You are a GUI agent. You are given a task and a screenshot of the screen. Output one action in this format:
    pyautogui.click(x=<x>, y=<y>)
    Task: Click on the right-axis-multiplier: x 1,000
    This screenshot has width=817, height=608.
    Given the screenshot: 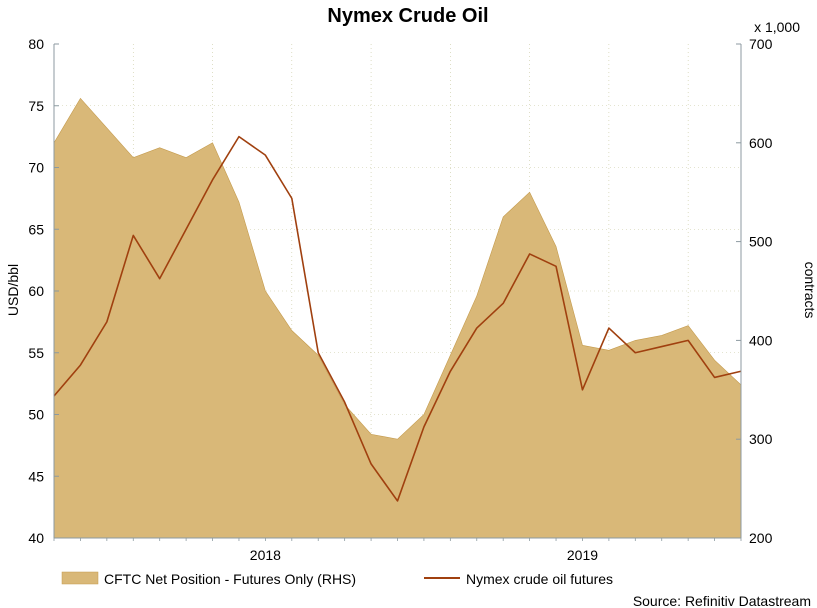 What is the action you would take?
    pyautogui.click(x=777, y=27)
    